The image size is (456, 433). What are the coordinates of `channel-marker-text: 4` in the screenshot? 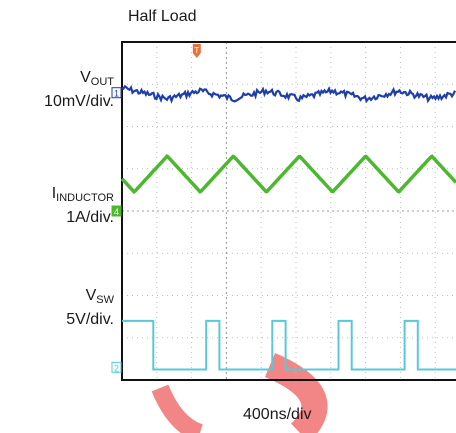 It's located at (116, 212).